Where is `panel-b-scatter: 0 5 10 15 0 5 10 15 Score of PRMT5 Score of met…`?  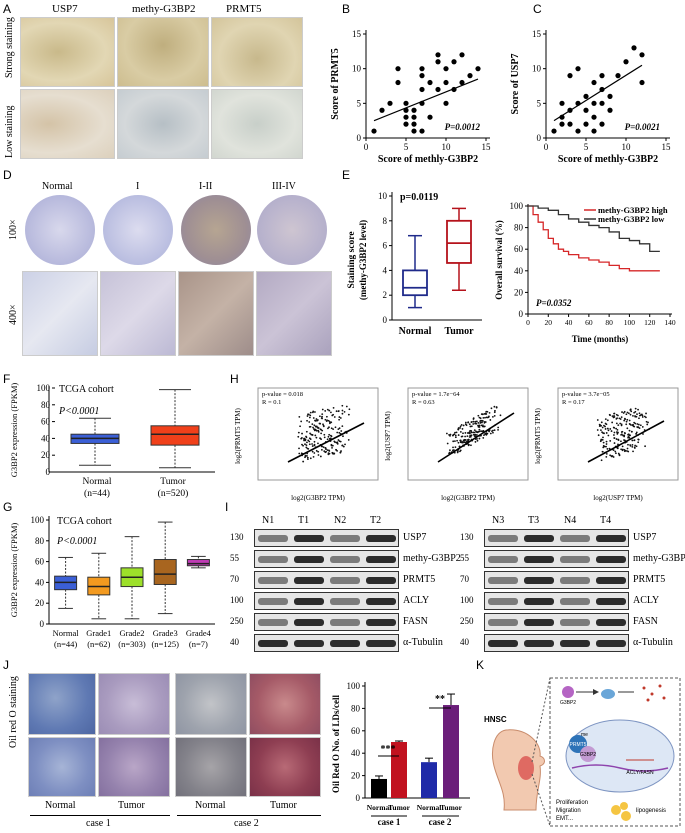 panel-b-scatter: 0 5 10 15 0 5 10 15 Score of PRMT5 Score of met… is located at coordinates (410, 97).